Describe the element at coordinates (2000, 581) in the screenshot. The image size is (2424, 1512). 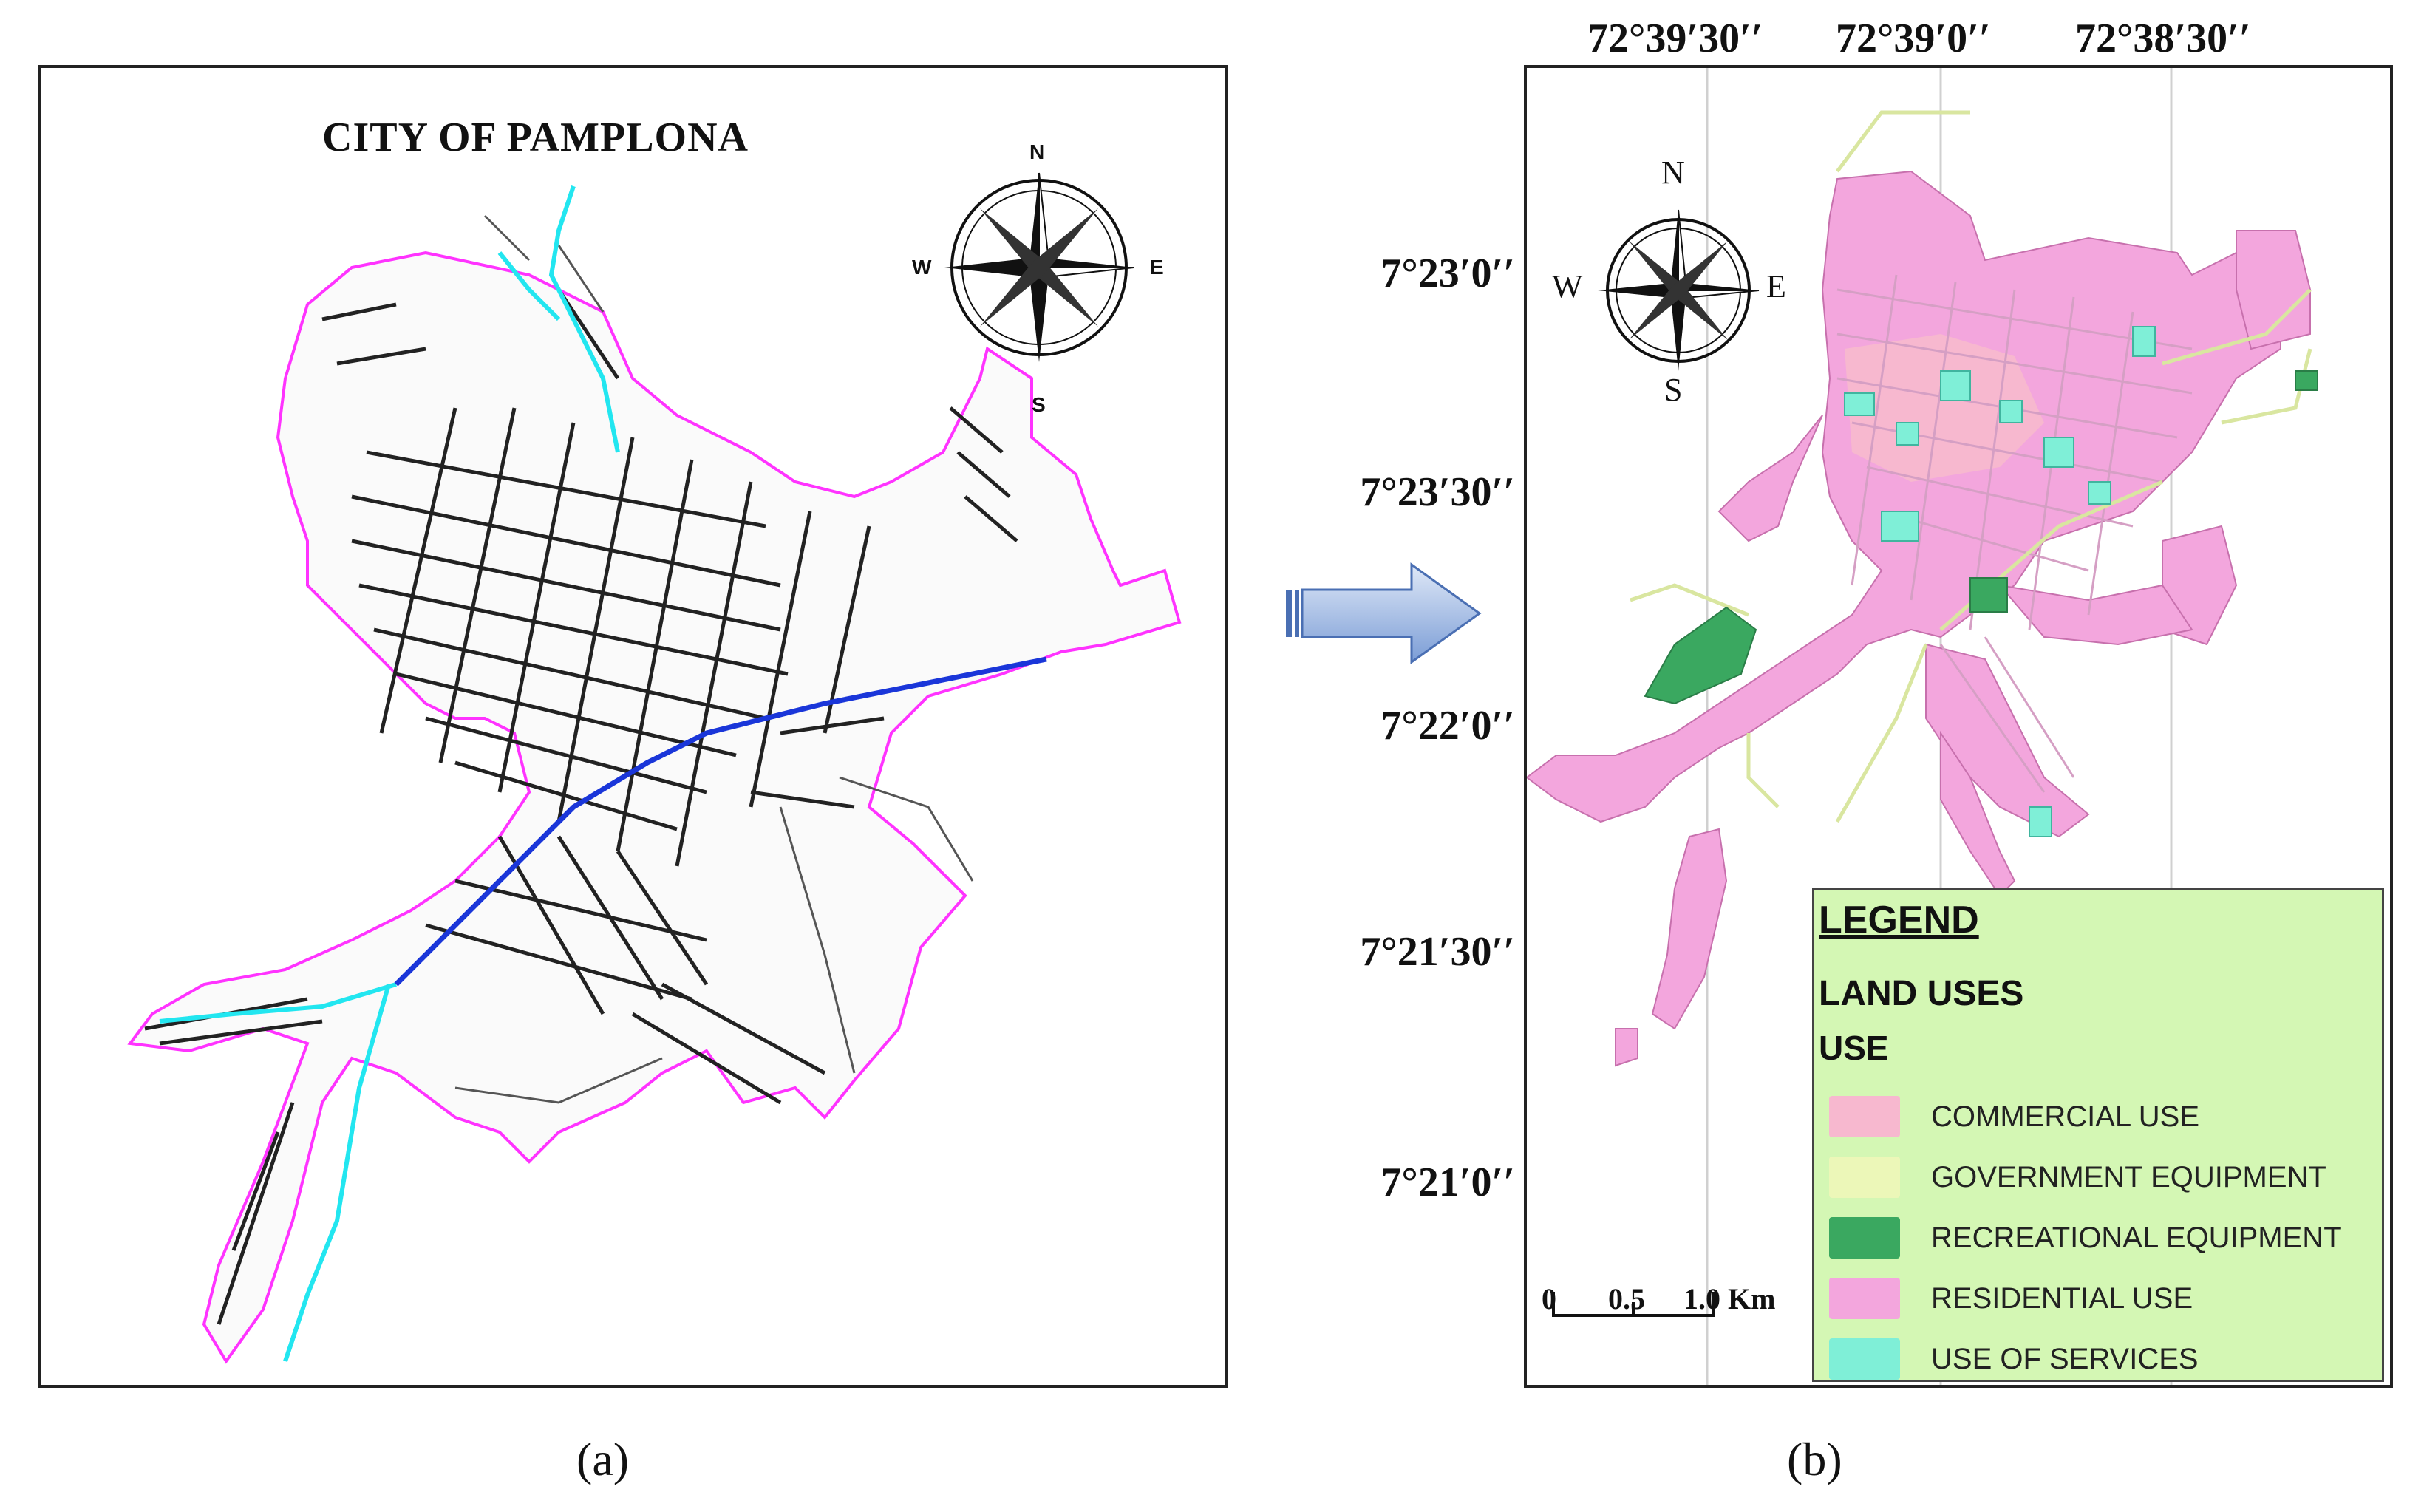
I see `service-areas` at that location.